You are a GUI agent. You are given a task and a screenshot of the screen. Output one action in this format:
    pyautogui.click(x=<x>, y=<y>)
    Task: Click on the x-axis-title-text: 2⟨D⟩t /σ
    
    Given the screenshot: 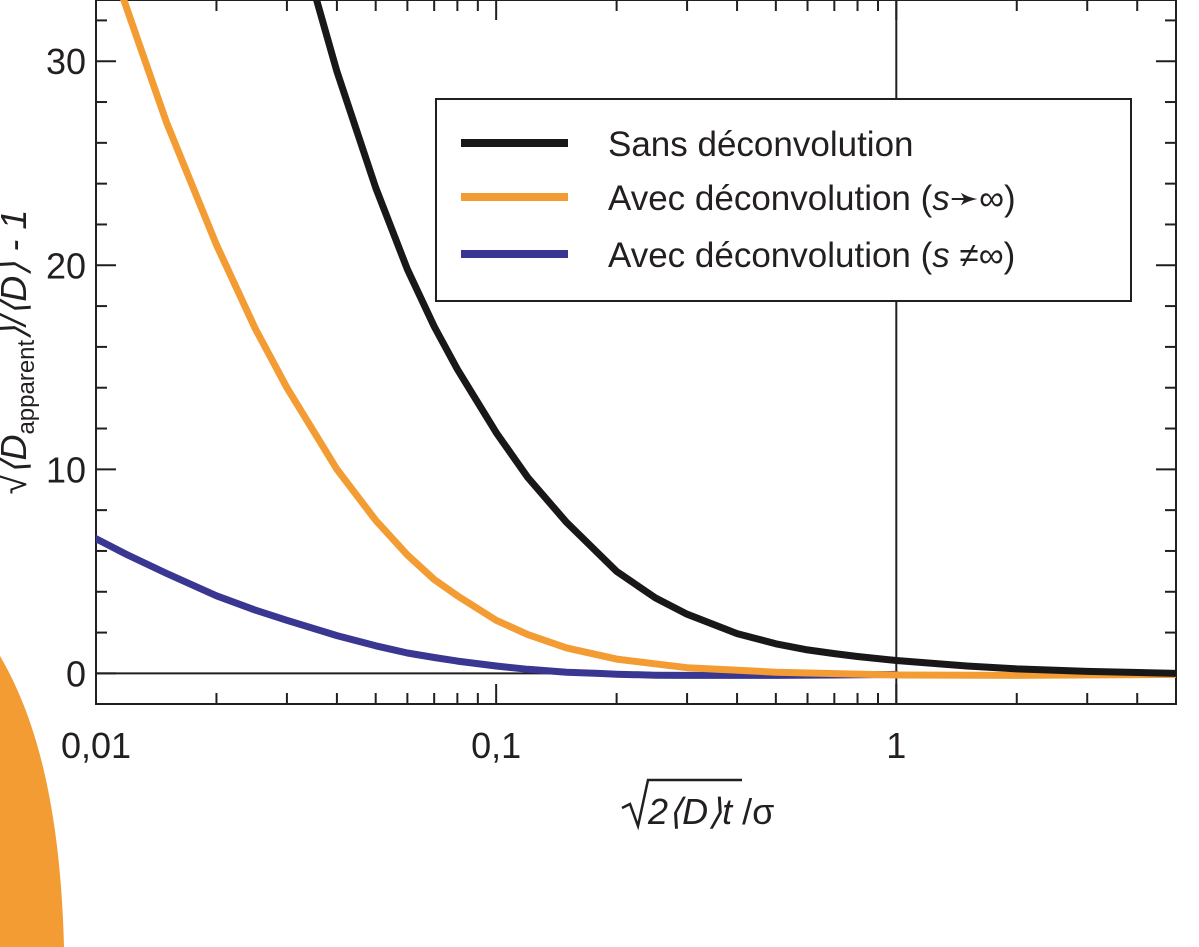 What is the action you would take?
    pyautogui.click(x=710, y=811)
    